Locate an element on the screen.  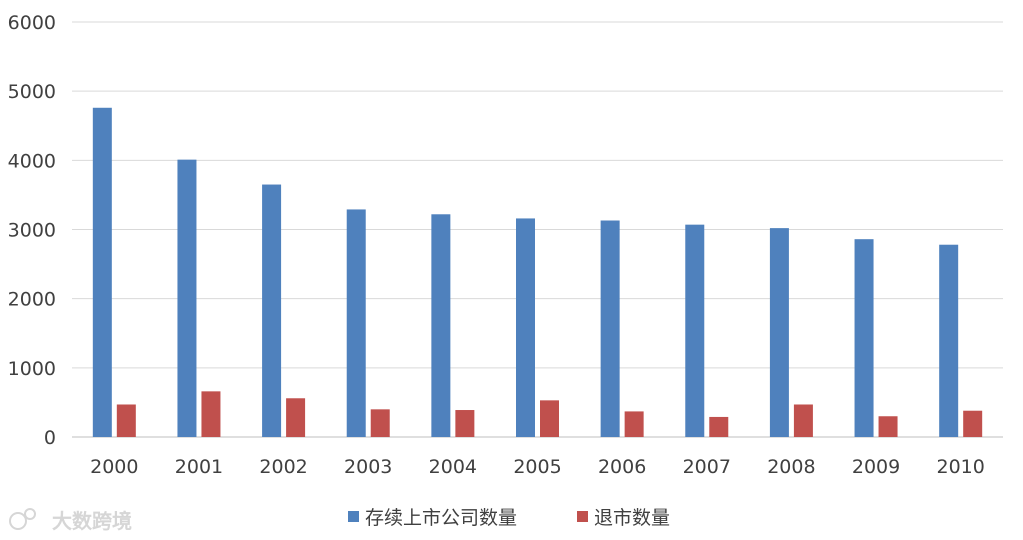
x-tick-label: 2001 is located at coordinates (199, 467).